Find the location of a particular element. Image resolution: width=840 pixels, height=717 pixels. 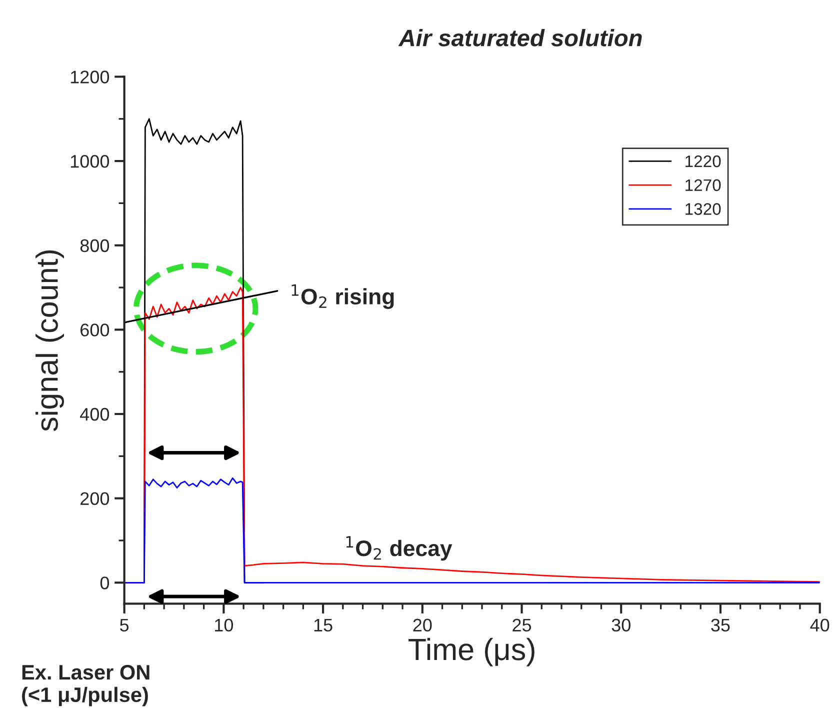

y-axis-title: signal (count) is located at coordinates (50, 341).